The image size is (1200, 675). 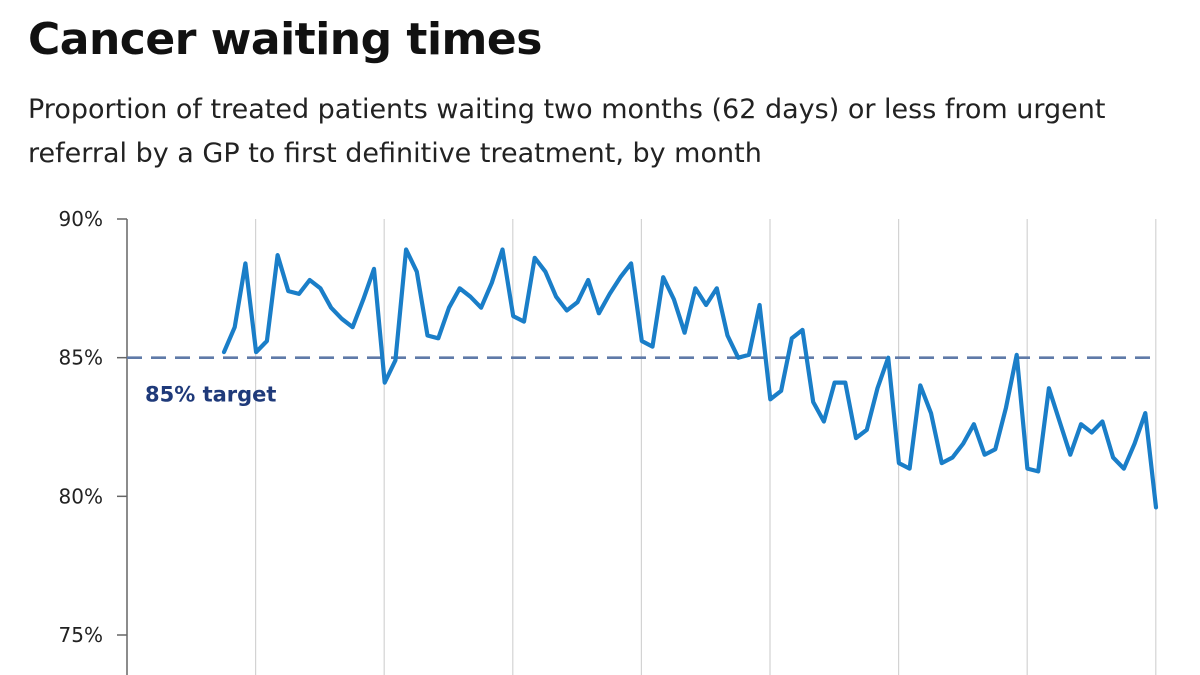 I want to click on chart-title: Cancer waiting times, so click(x=285, y=39).